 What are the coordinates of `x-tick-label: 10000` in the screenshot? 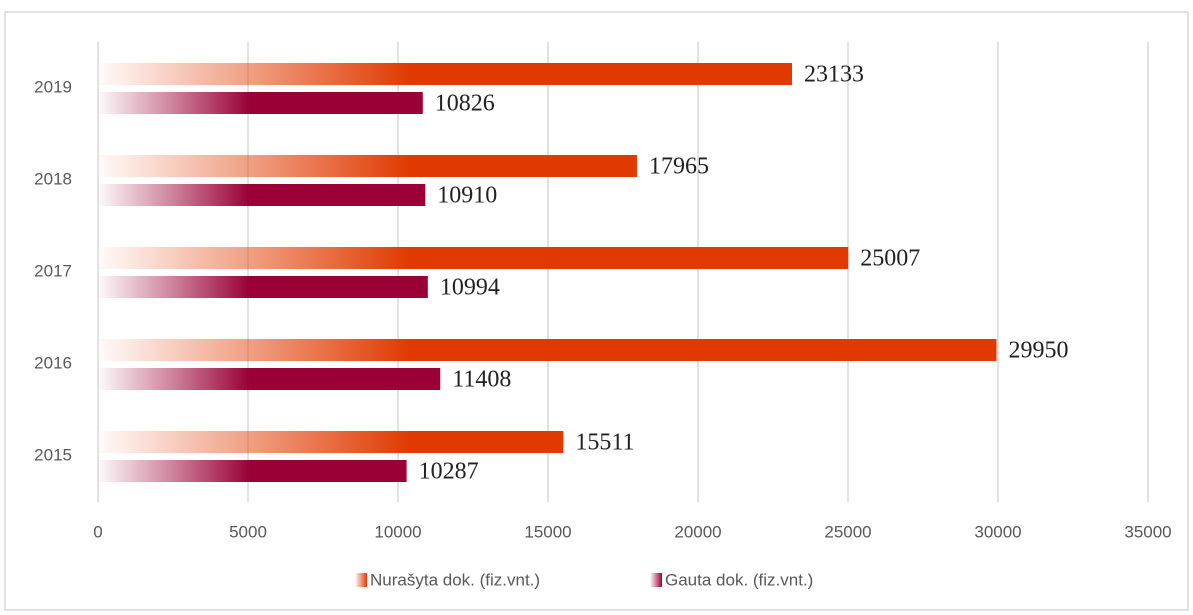 It's located at (397, 531).